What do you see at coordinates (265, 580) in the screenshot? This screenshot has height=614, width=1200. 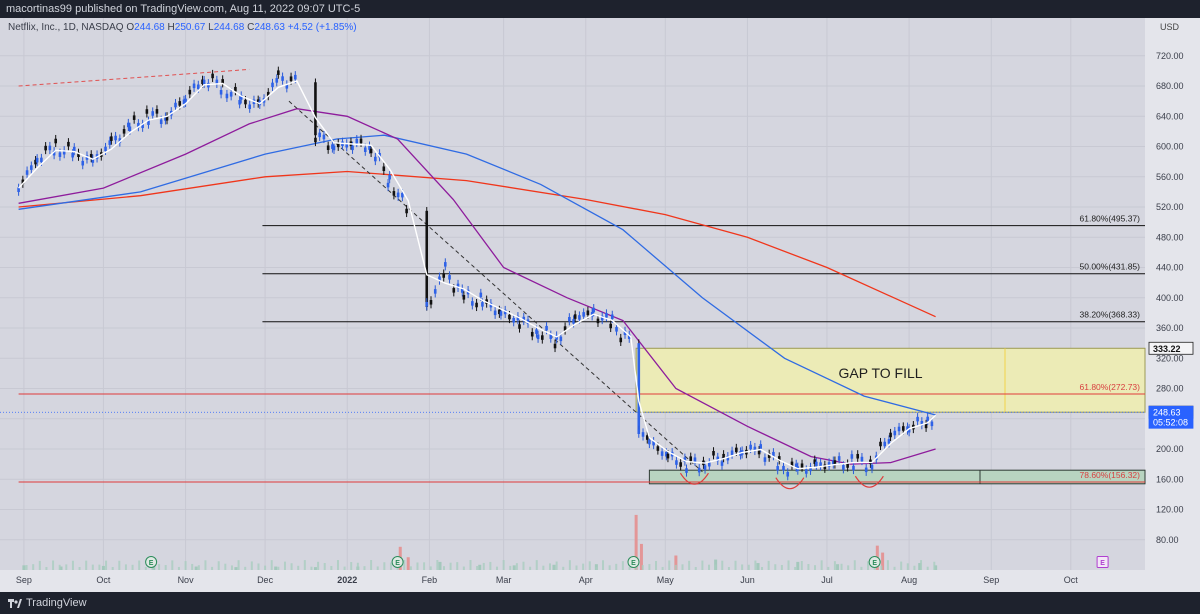 I see `time-axis-tick-label: Dec` at bounding box center [265, 580].